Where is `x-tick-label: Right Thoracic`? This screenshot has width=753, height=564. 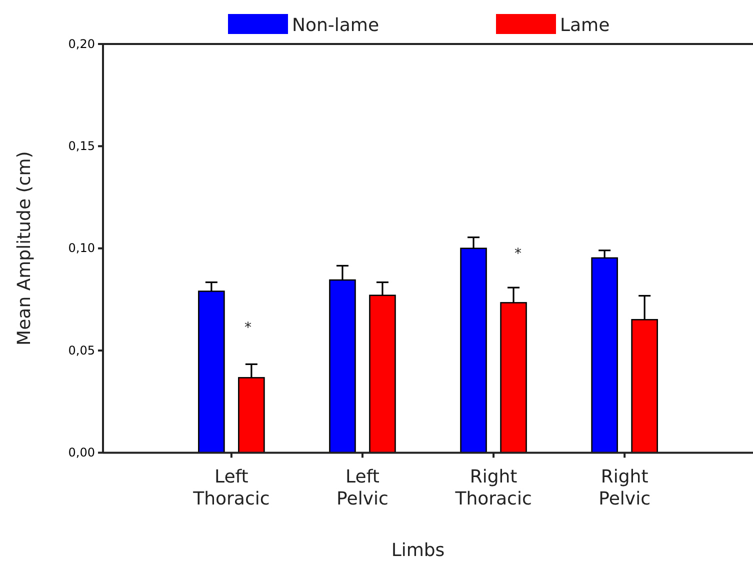
x-tick-label: Right Thoracic is located at coordinates (493, 488).